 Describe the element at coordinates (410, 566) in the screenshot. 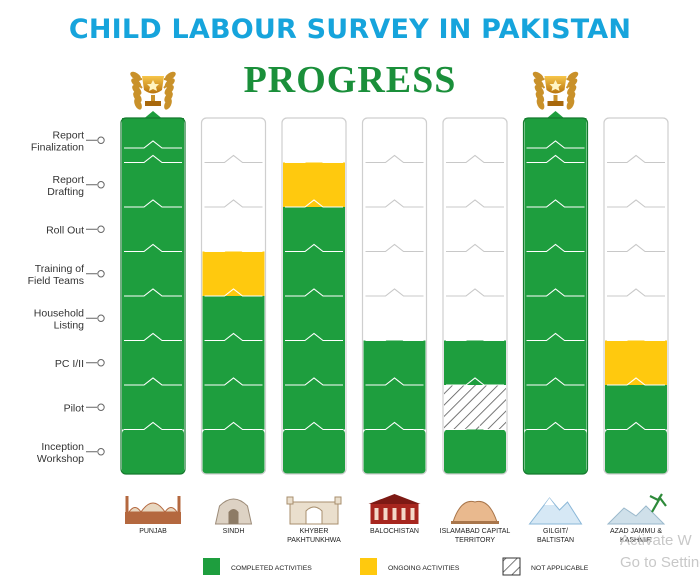

I see `legend-item: ONGOING ACTIVITIES` at that location.